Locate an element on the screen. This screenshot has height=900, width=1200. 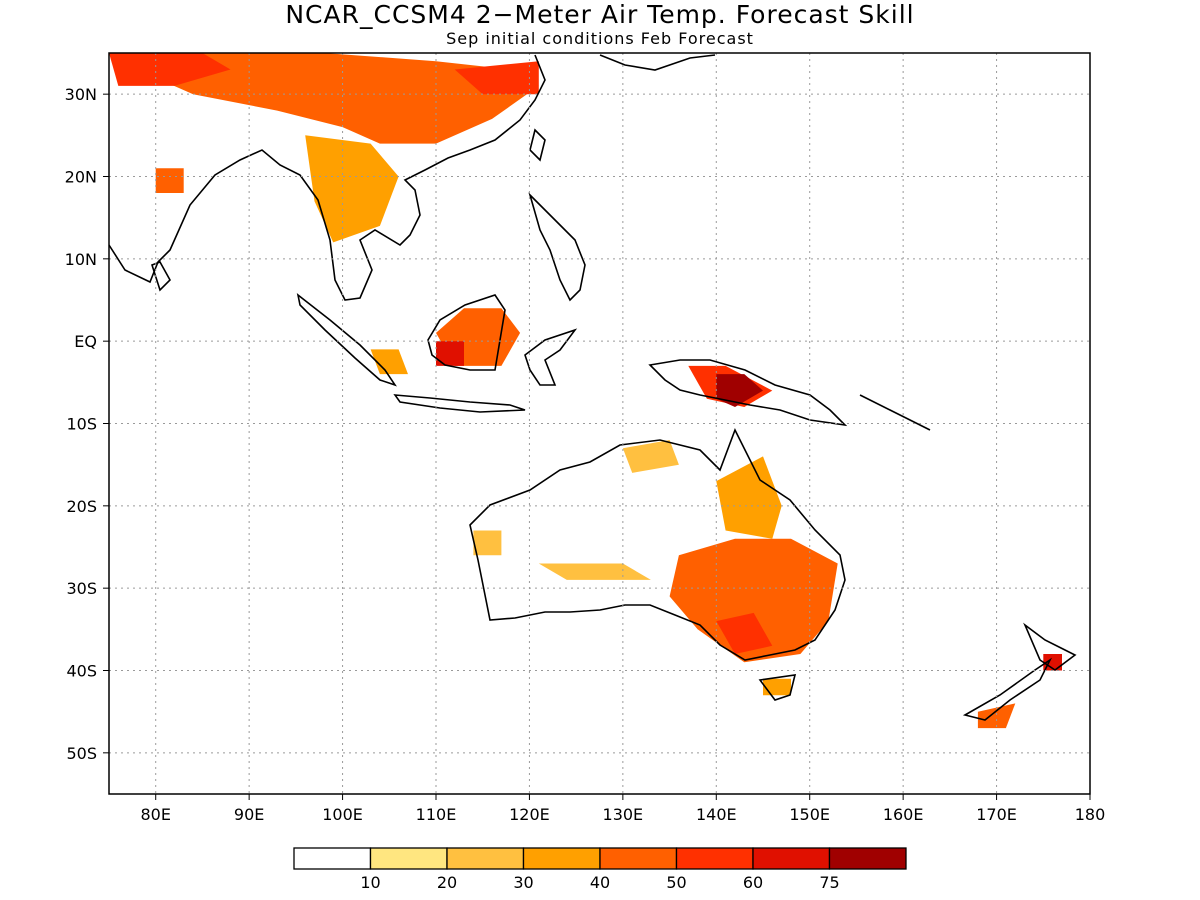
lon-tick-label: 170E is located at coordinates (996, 814).